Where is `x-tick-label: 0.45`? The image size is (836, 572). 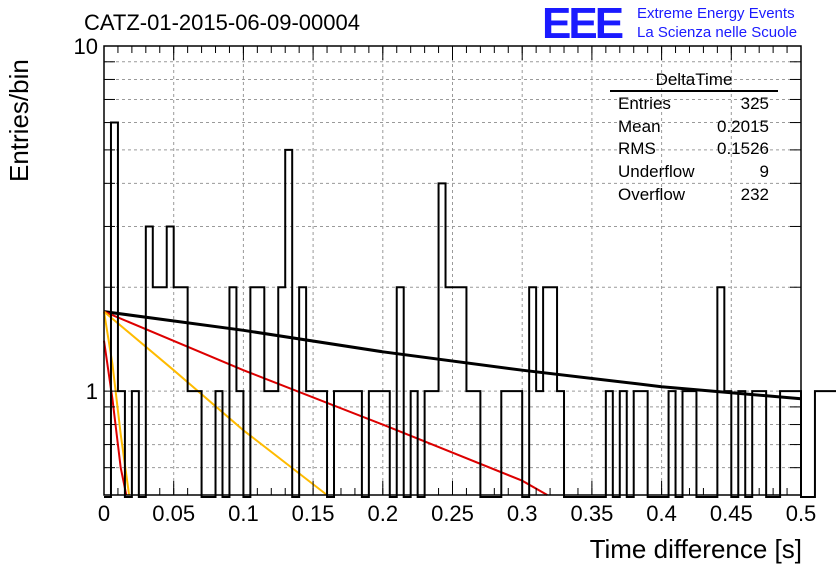 x-tick-label: 0.45 is located at coordinates (731, 513).